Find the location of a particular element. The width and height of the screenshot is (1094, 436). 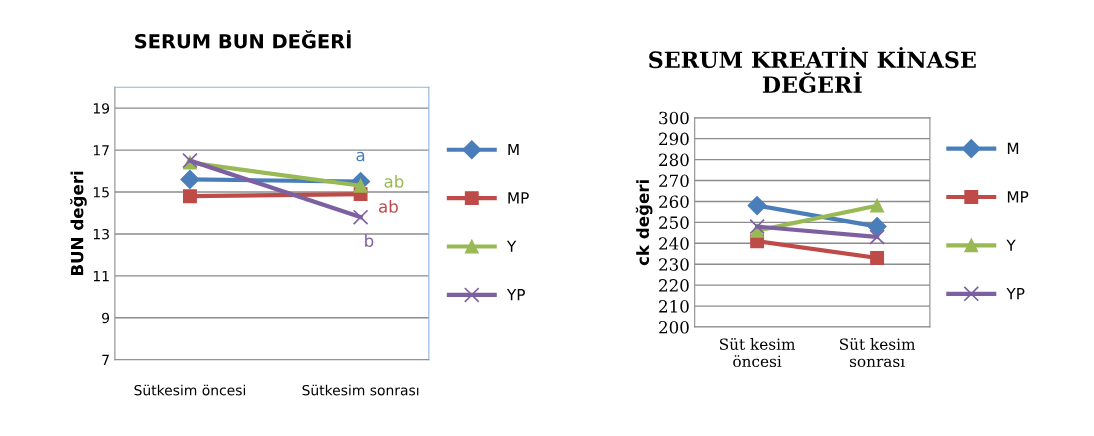

y-axis-title: ck değeri is located at coordinates (644, 223).